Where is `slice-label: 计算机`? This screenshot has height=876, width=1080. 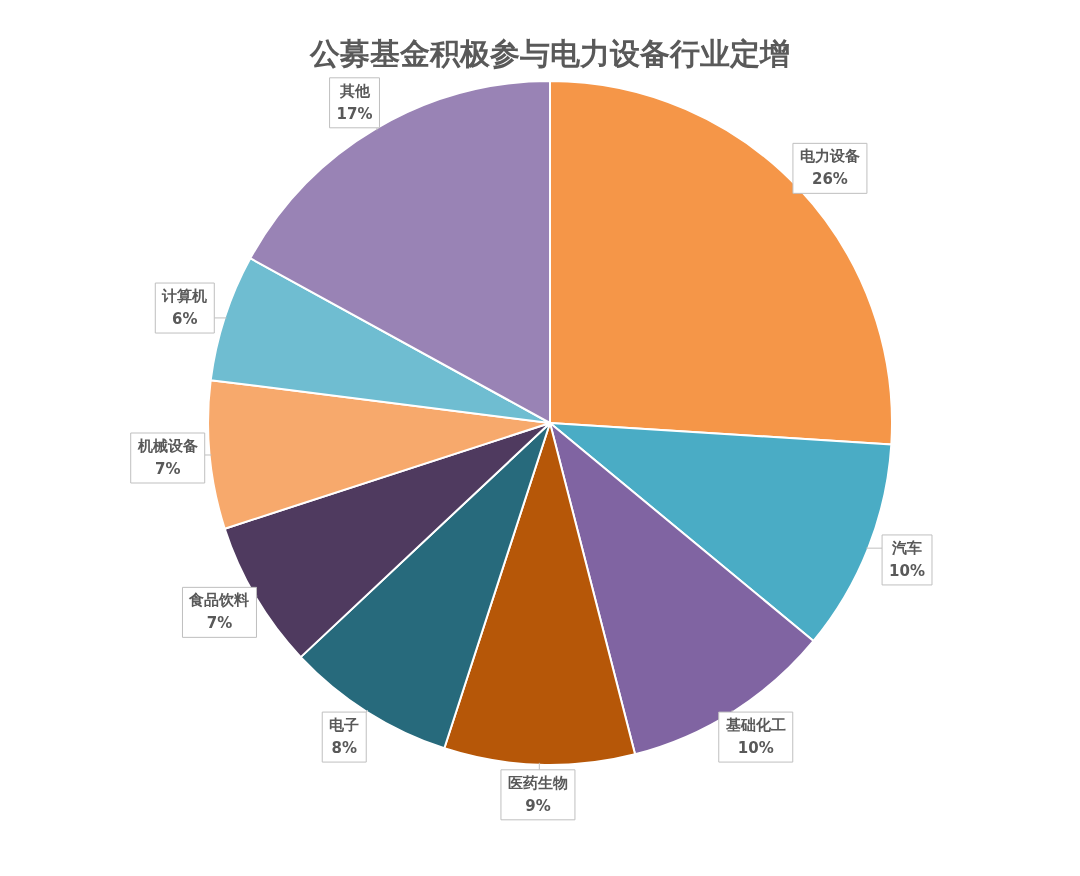
slice-label: 计算机 is located at coordinates (184, 295).